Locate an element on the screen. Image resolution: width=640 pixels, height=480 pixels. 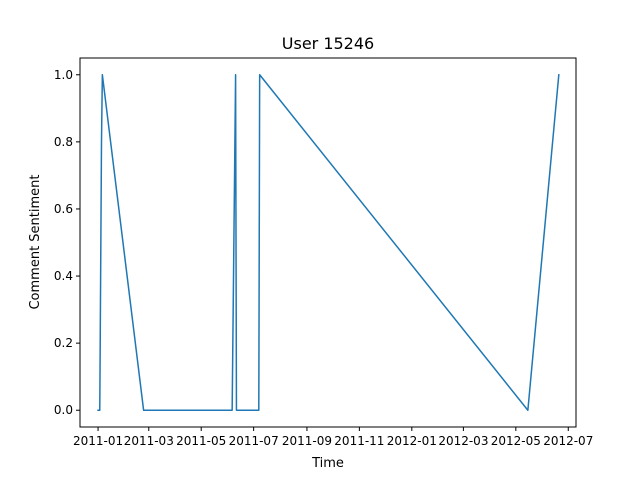
y-tick-label: 1.0 is located at coordinates (63, 75).